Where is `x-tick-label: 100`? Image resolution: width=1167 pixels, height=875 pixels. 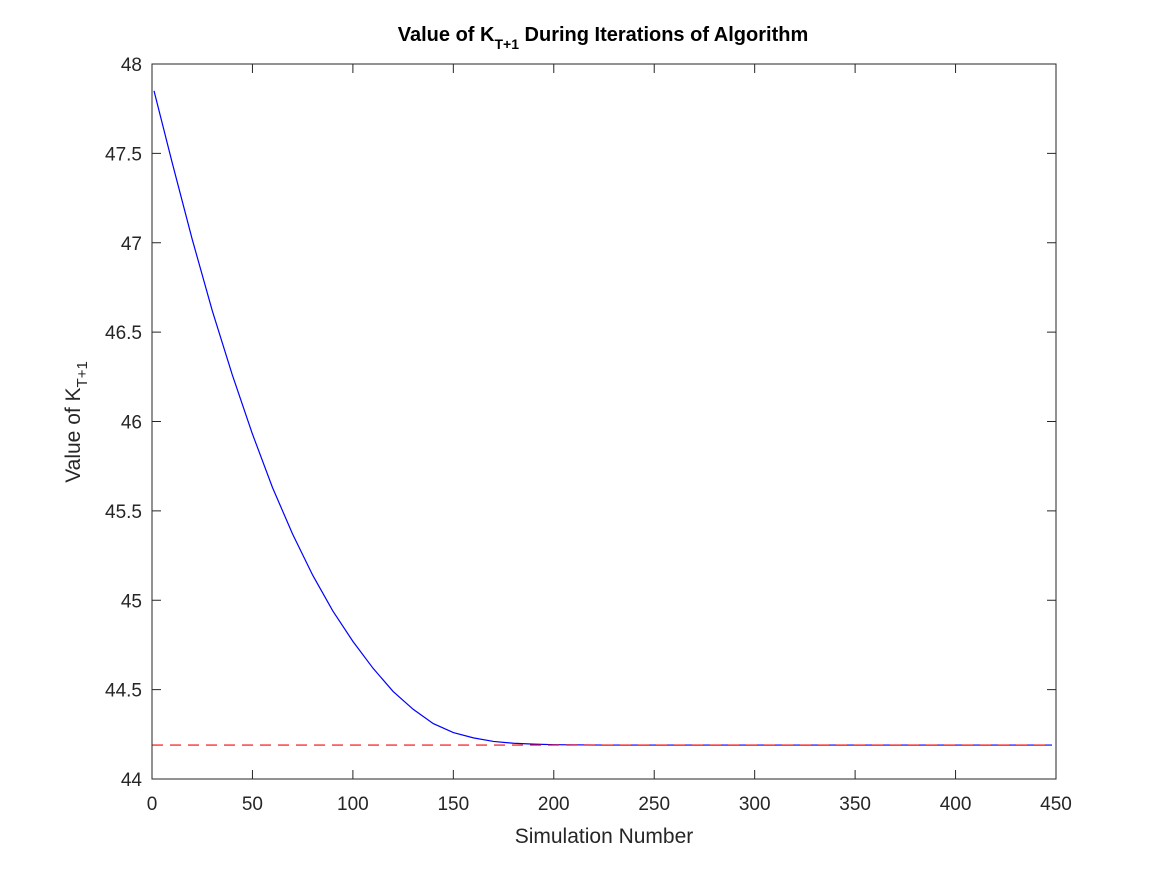 x-tick-label: 100 is located at coordinates (353, 804).